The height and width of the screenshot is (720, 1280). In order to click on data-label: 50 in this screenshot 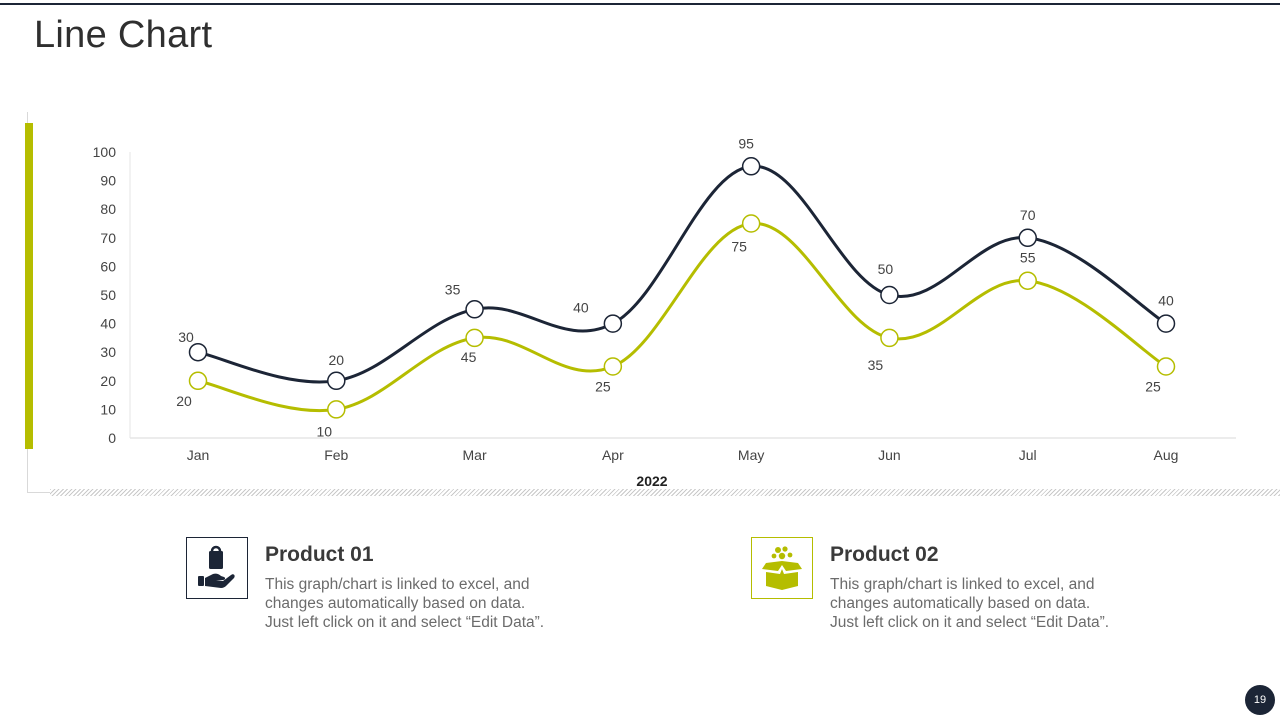, I will do `click(886, 269)`.